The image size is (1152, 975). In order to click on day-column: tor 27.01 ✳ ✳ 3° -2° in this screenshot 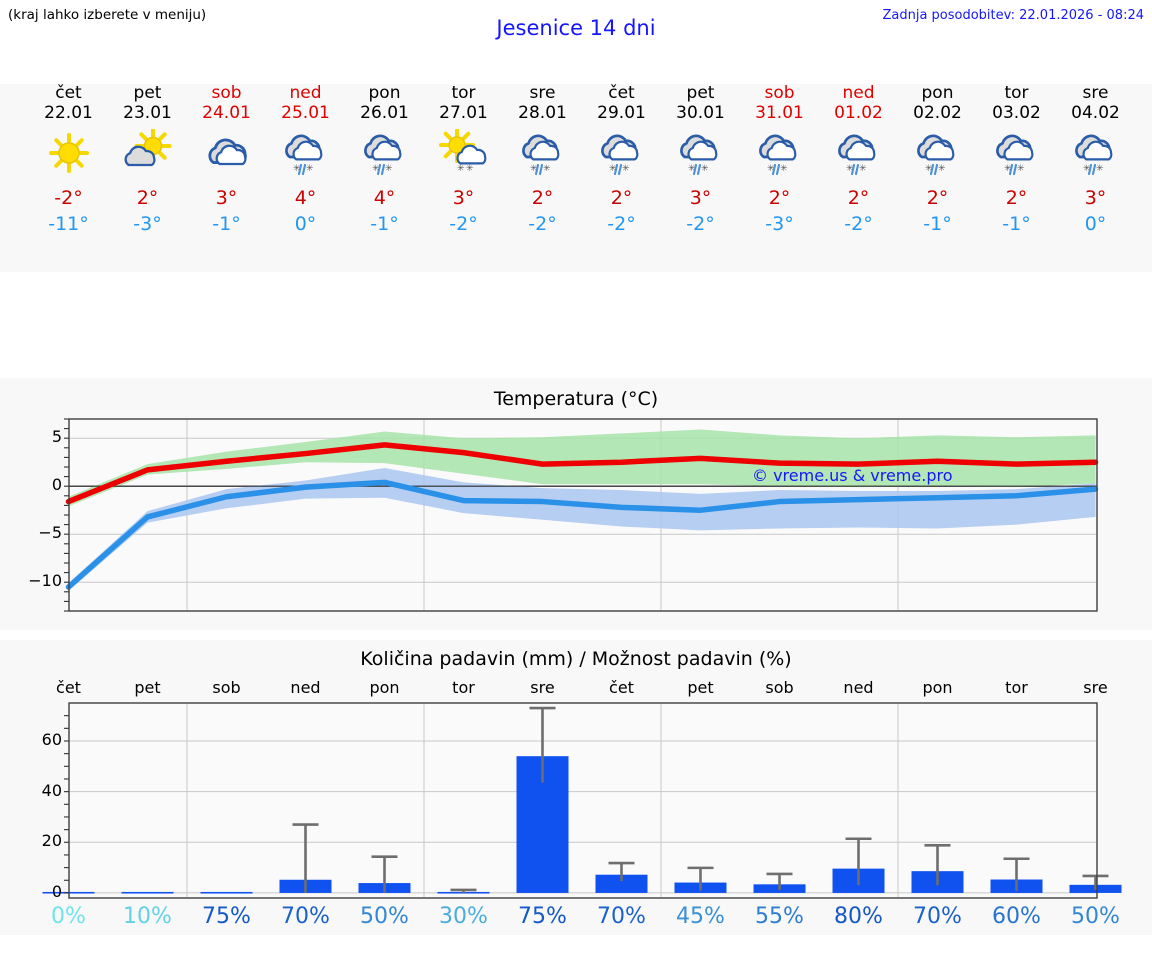, I will do `click(463, 160)`.